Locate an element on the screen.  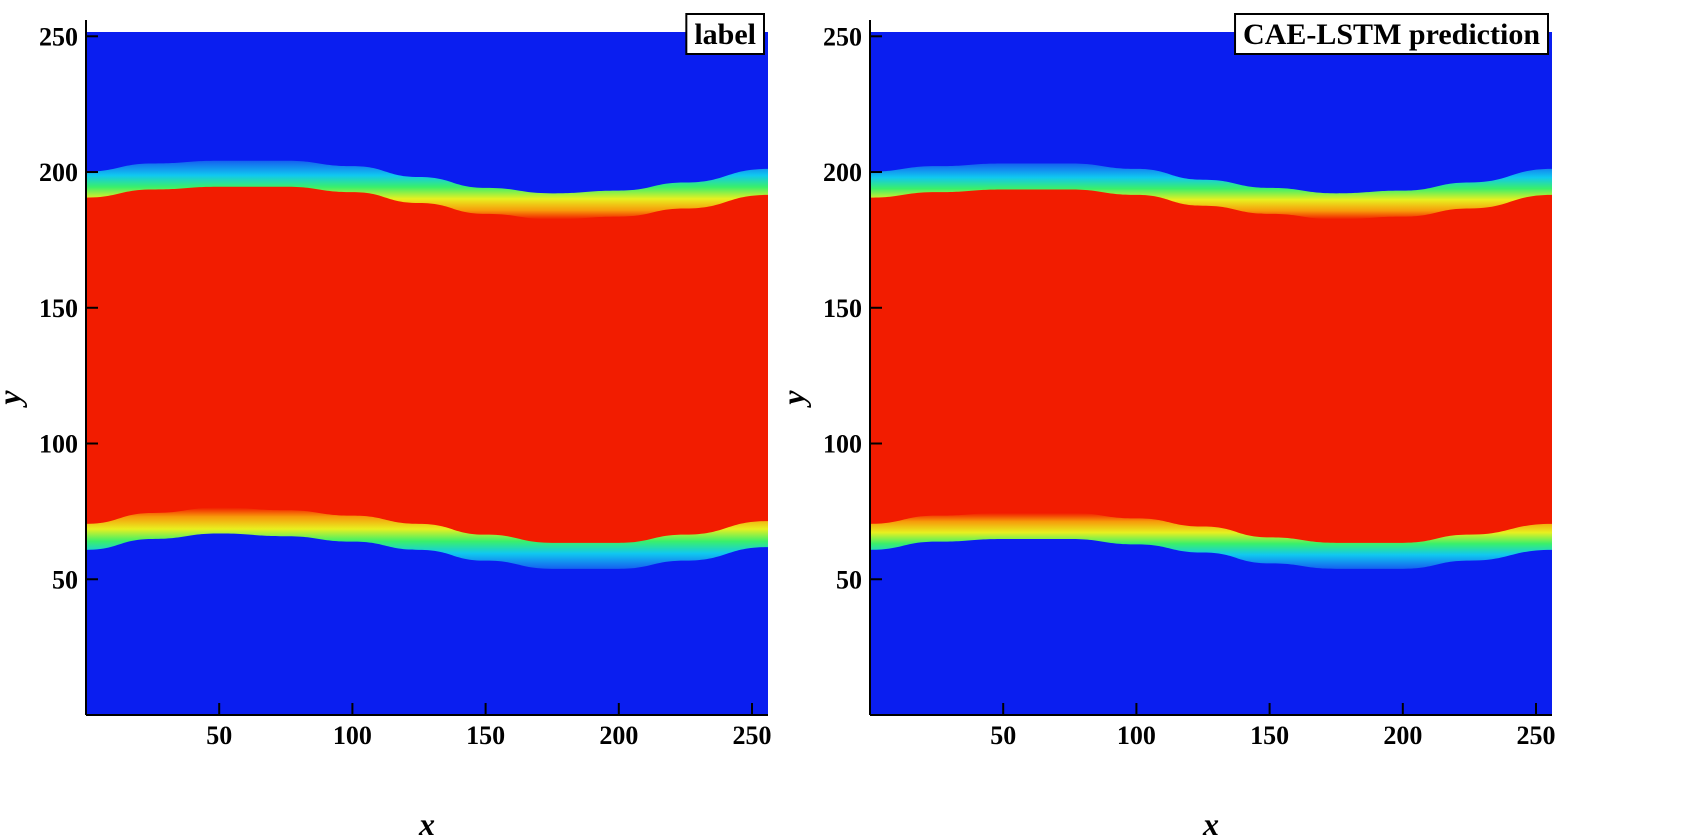
panel-title: CAE-LSTM prediction is located at coordinates (1391, 34).